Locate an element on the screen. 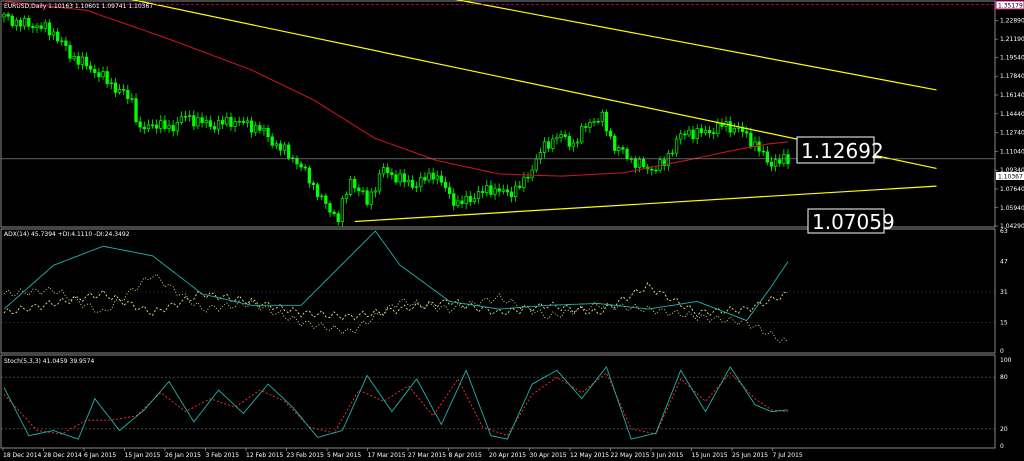  price-axis-label: 1.04290 is located at coordinates (1012, 226).